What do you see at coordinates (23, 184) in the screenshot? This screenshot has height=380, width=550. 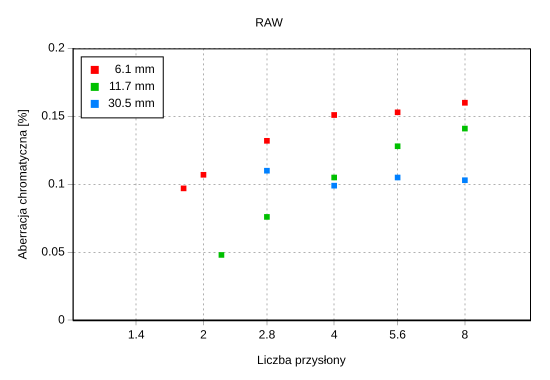 I see `y-axis-title: Aberracja chromatyczna [%]` at bounding box center [23, 184].